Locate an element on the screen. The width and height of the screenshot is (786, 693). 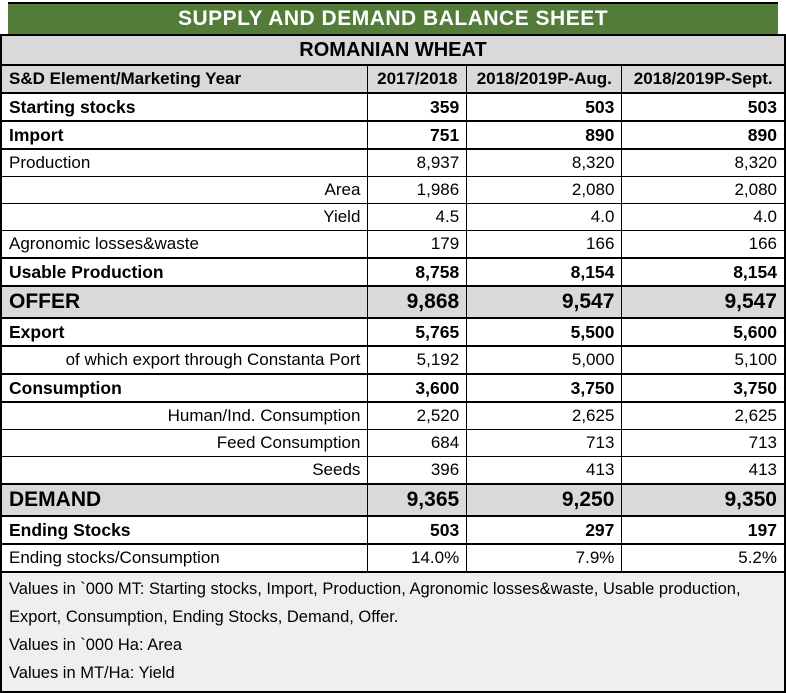
row-label: of which export through Constanta Port is located at coordinates (184, 360).